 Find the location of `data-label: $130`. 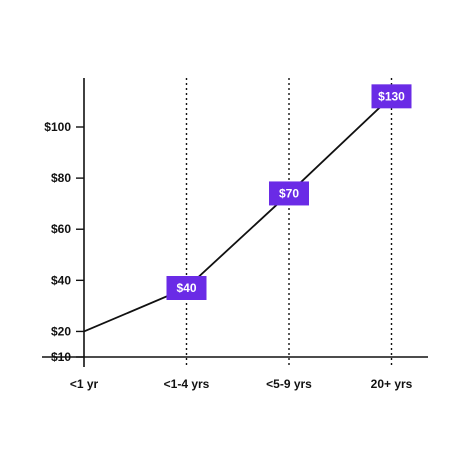

data-label: $130 is located at coordinates (391, 96).